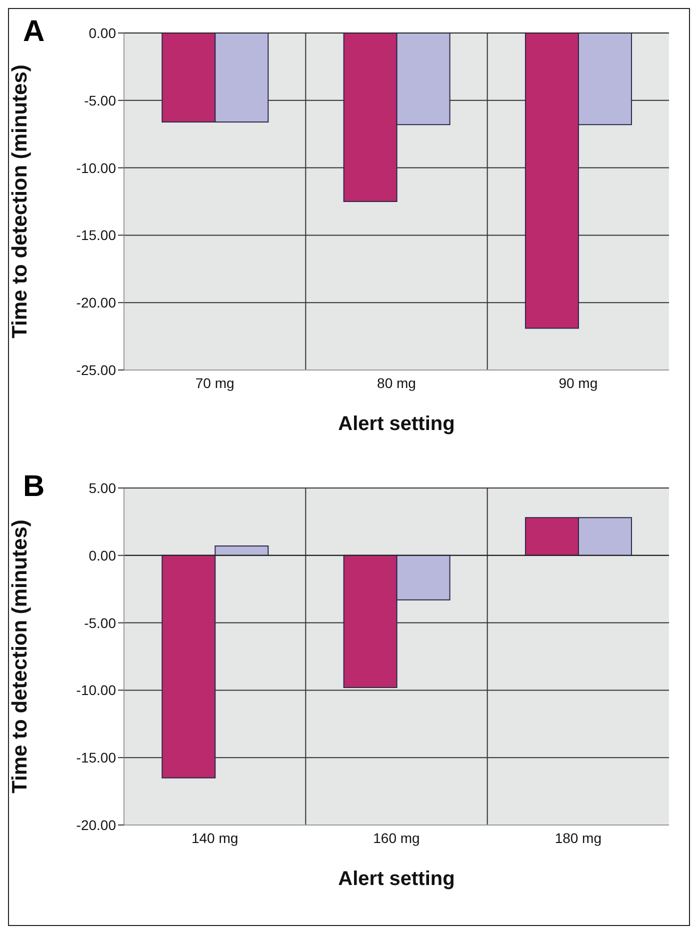 Image resolution: width=699 pixels, height=944 pixels. I want to click on x-tick-label: 80 mg, so click(396, 382).